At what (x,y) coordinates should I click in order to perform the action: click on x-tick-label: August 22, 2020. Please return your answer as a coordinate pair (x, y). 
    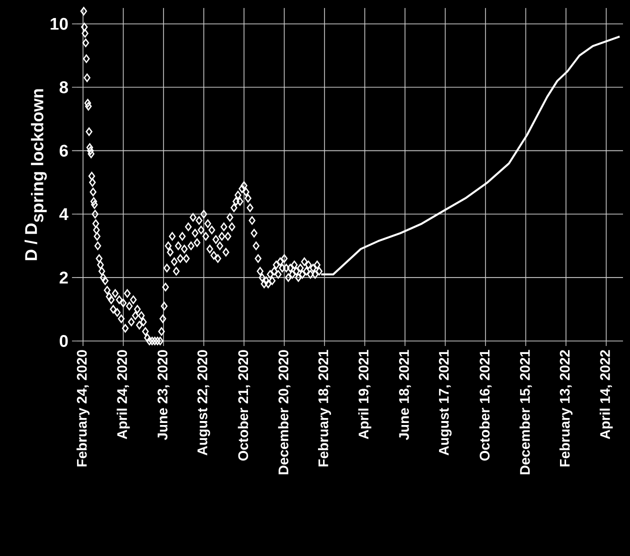
    Looking at the image, I should click on (203, 403).